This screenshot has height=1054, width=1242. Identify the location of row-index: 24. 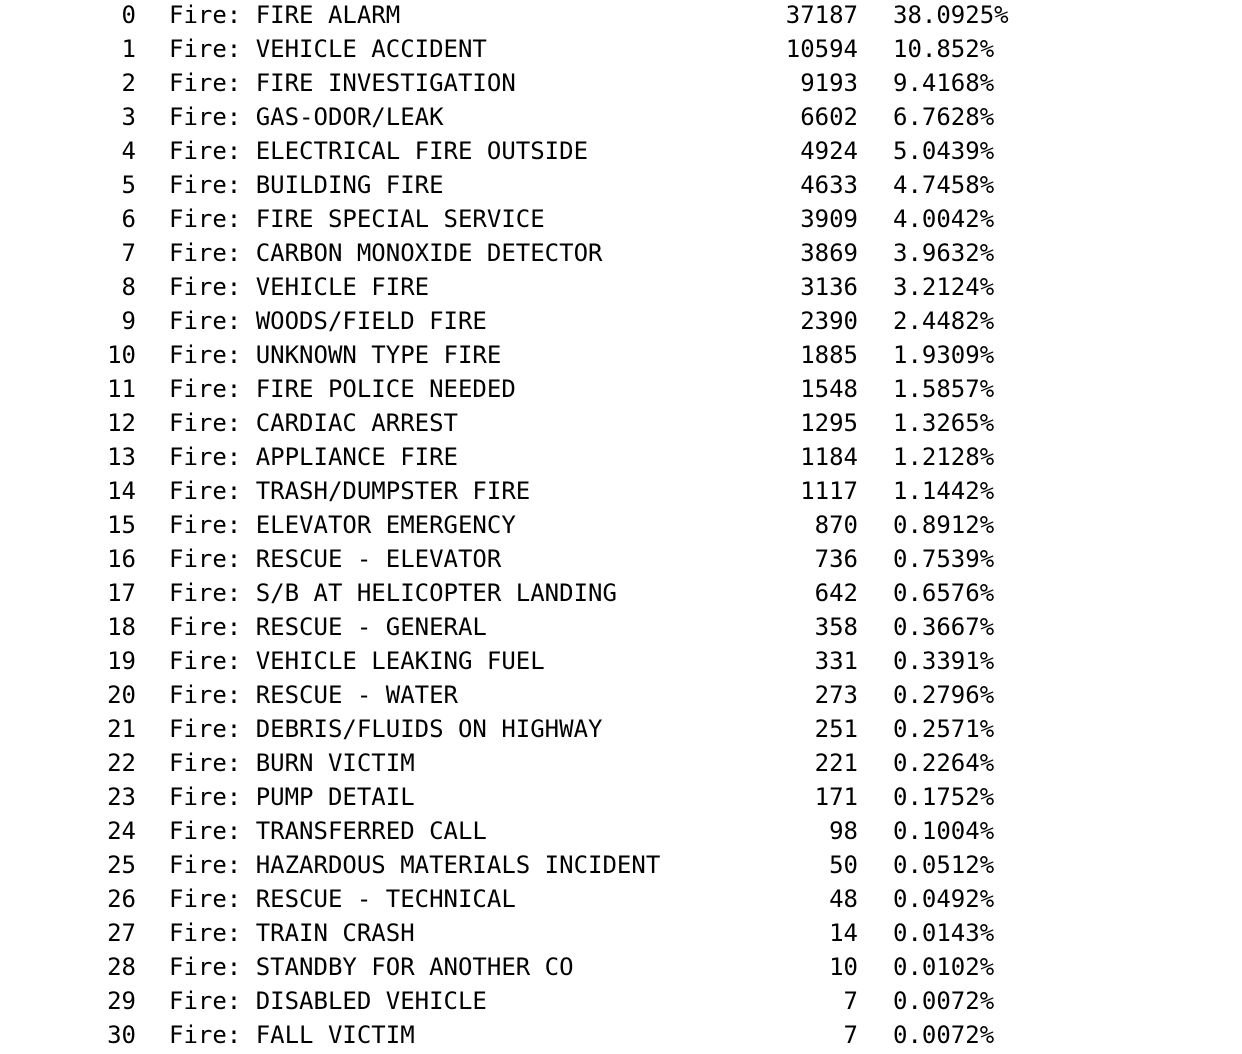
(121, 831).